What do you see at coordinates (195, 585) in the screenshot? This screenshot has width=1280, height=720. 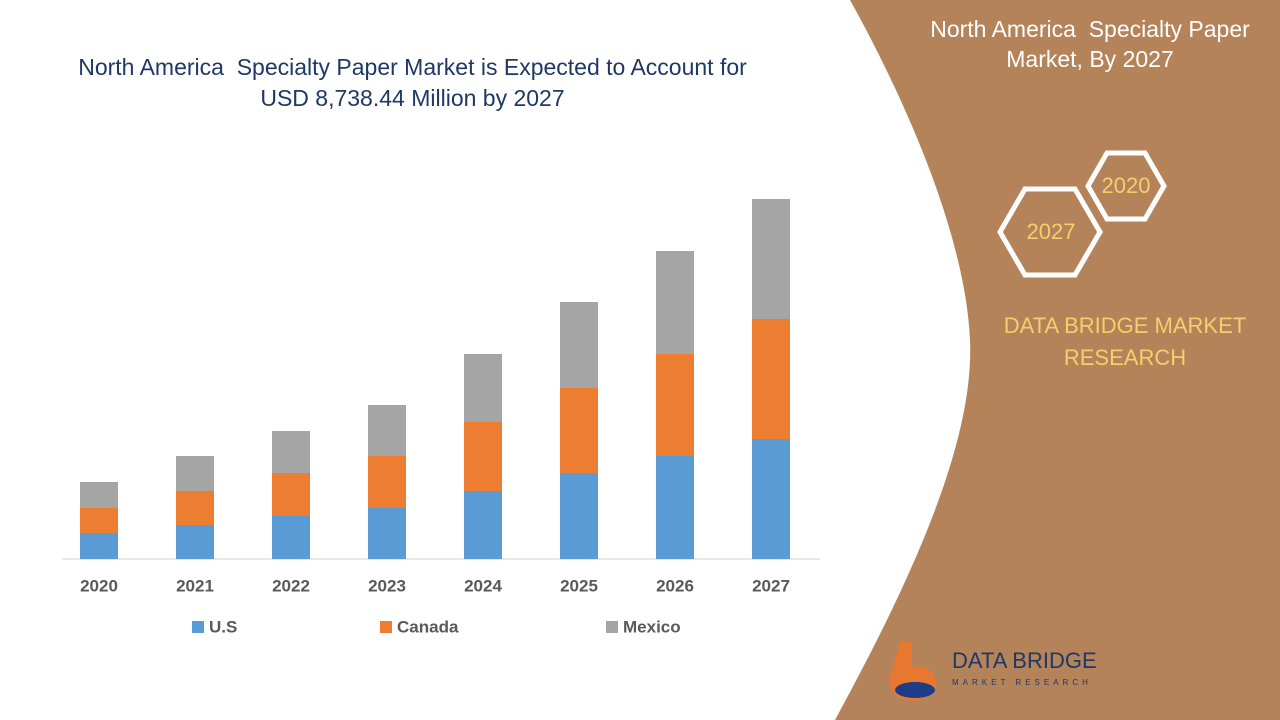 I see `x-tick-label: 2021` at bounding box center [195, 585].